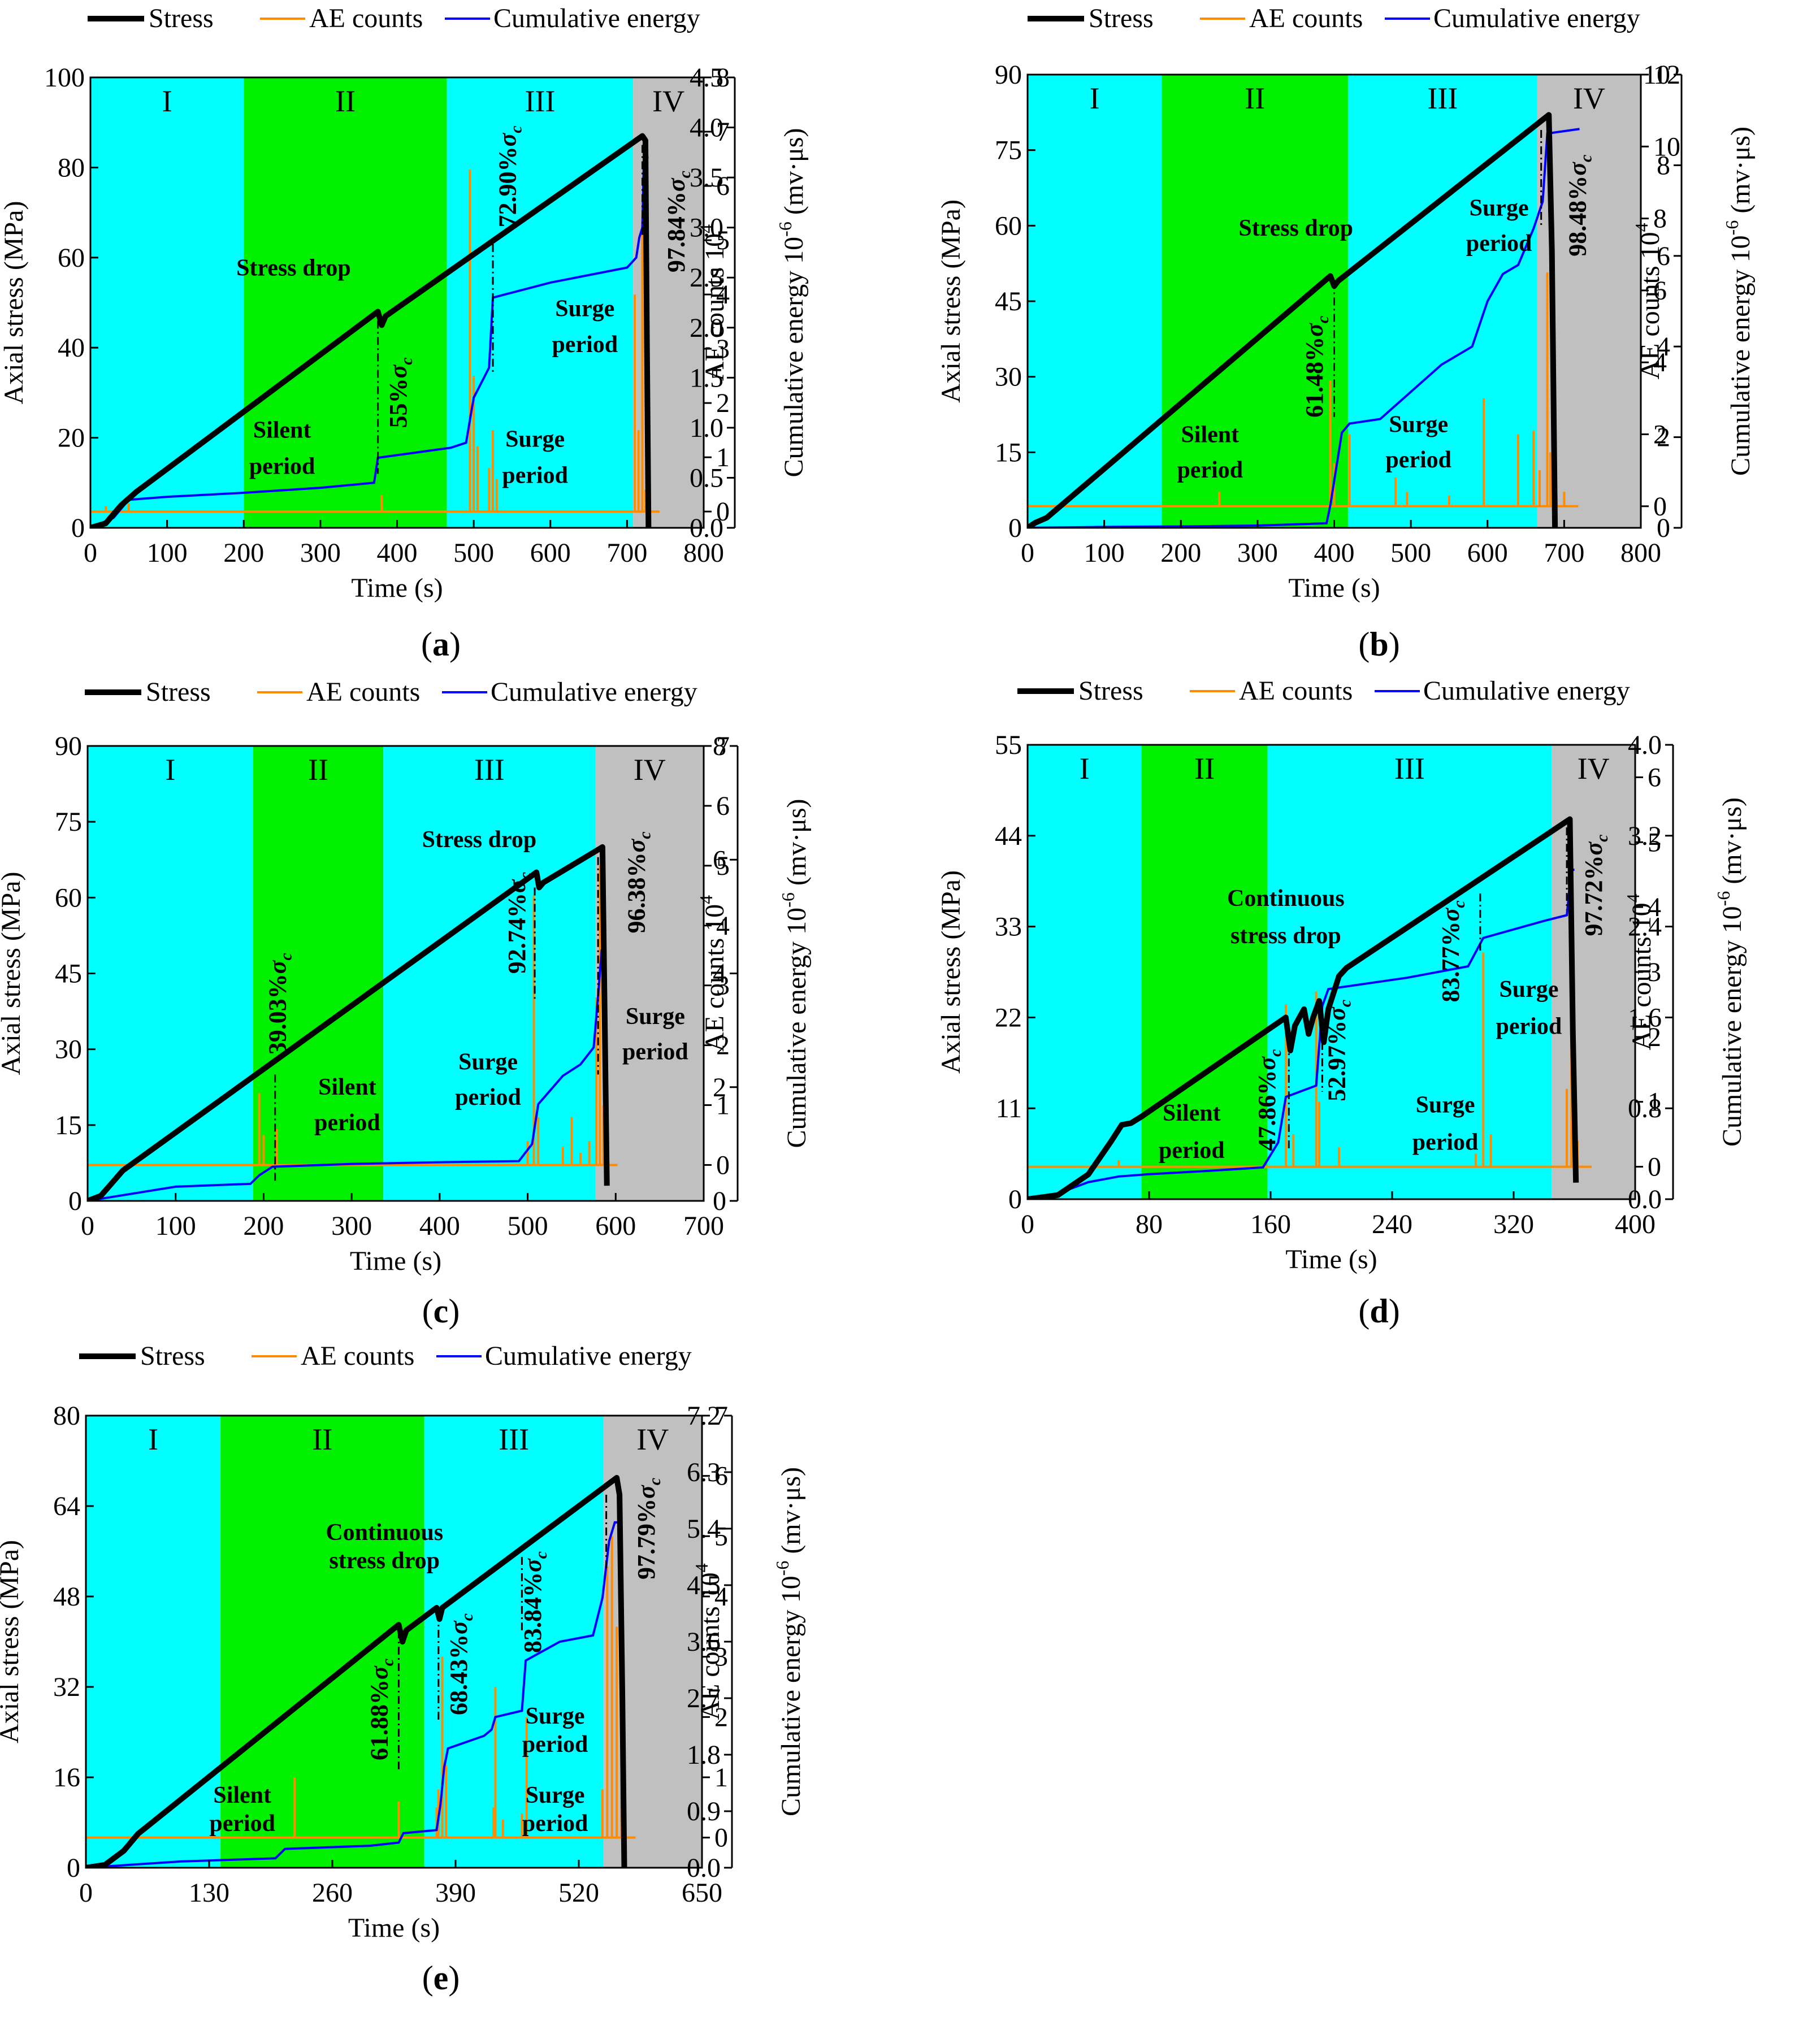 The width and height of the screenshot is (1820, 2022). Describe the element at coordinates (1654, 972) in the screenshot. I see `y2-tick-label-d-3: 3` at that location.